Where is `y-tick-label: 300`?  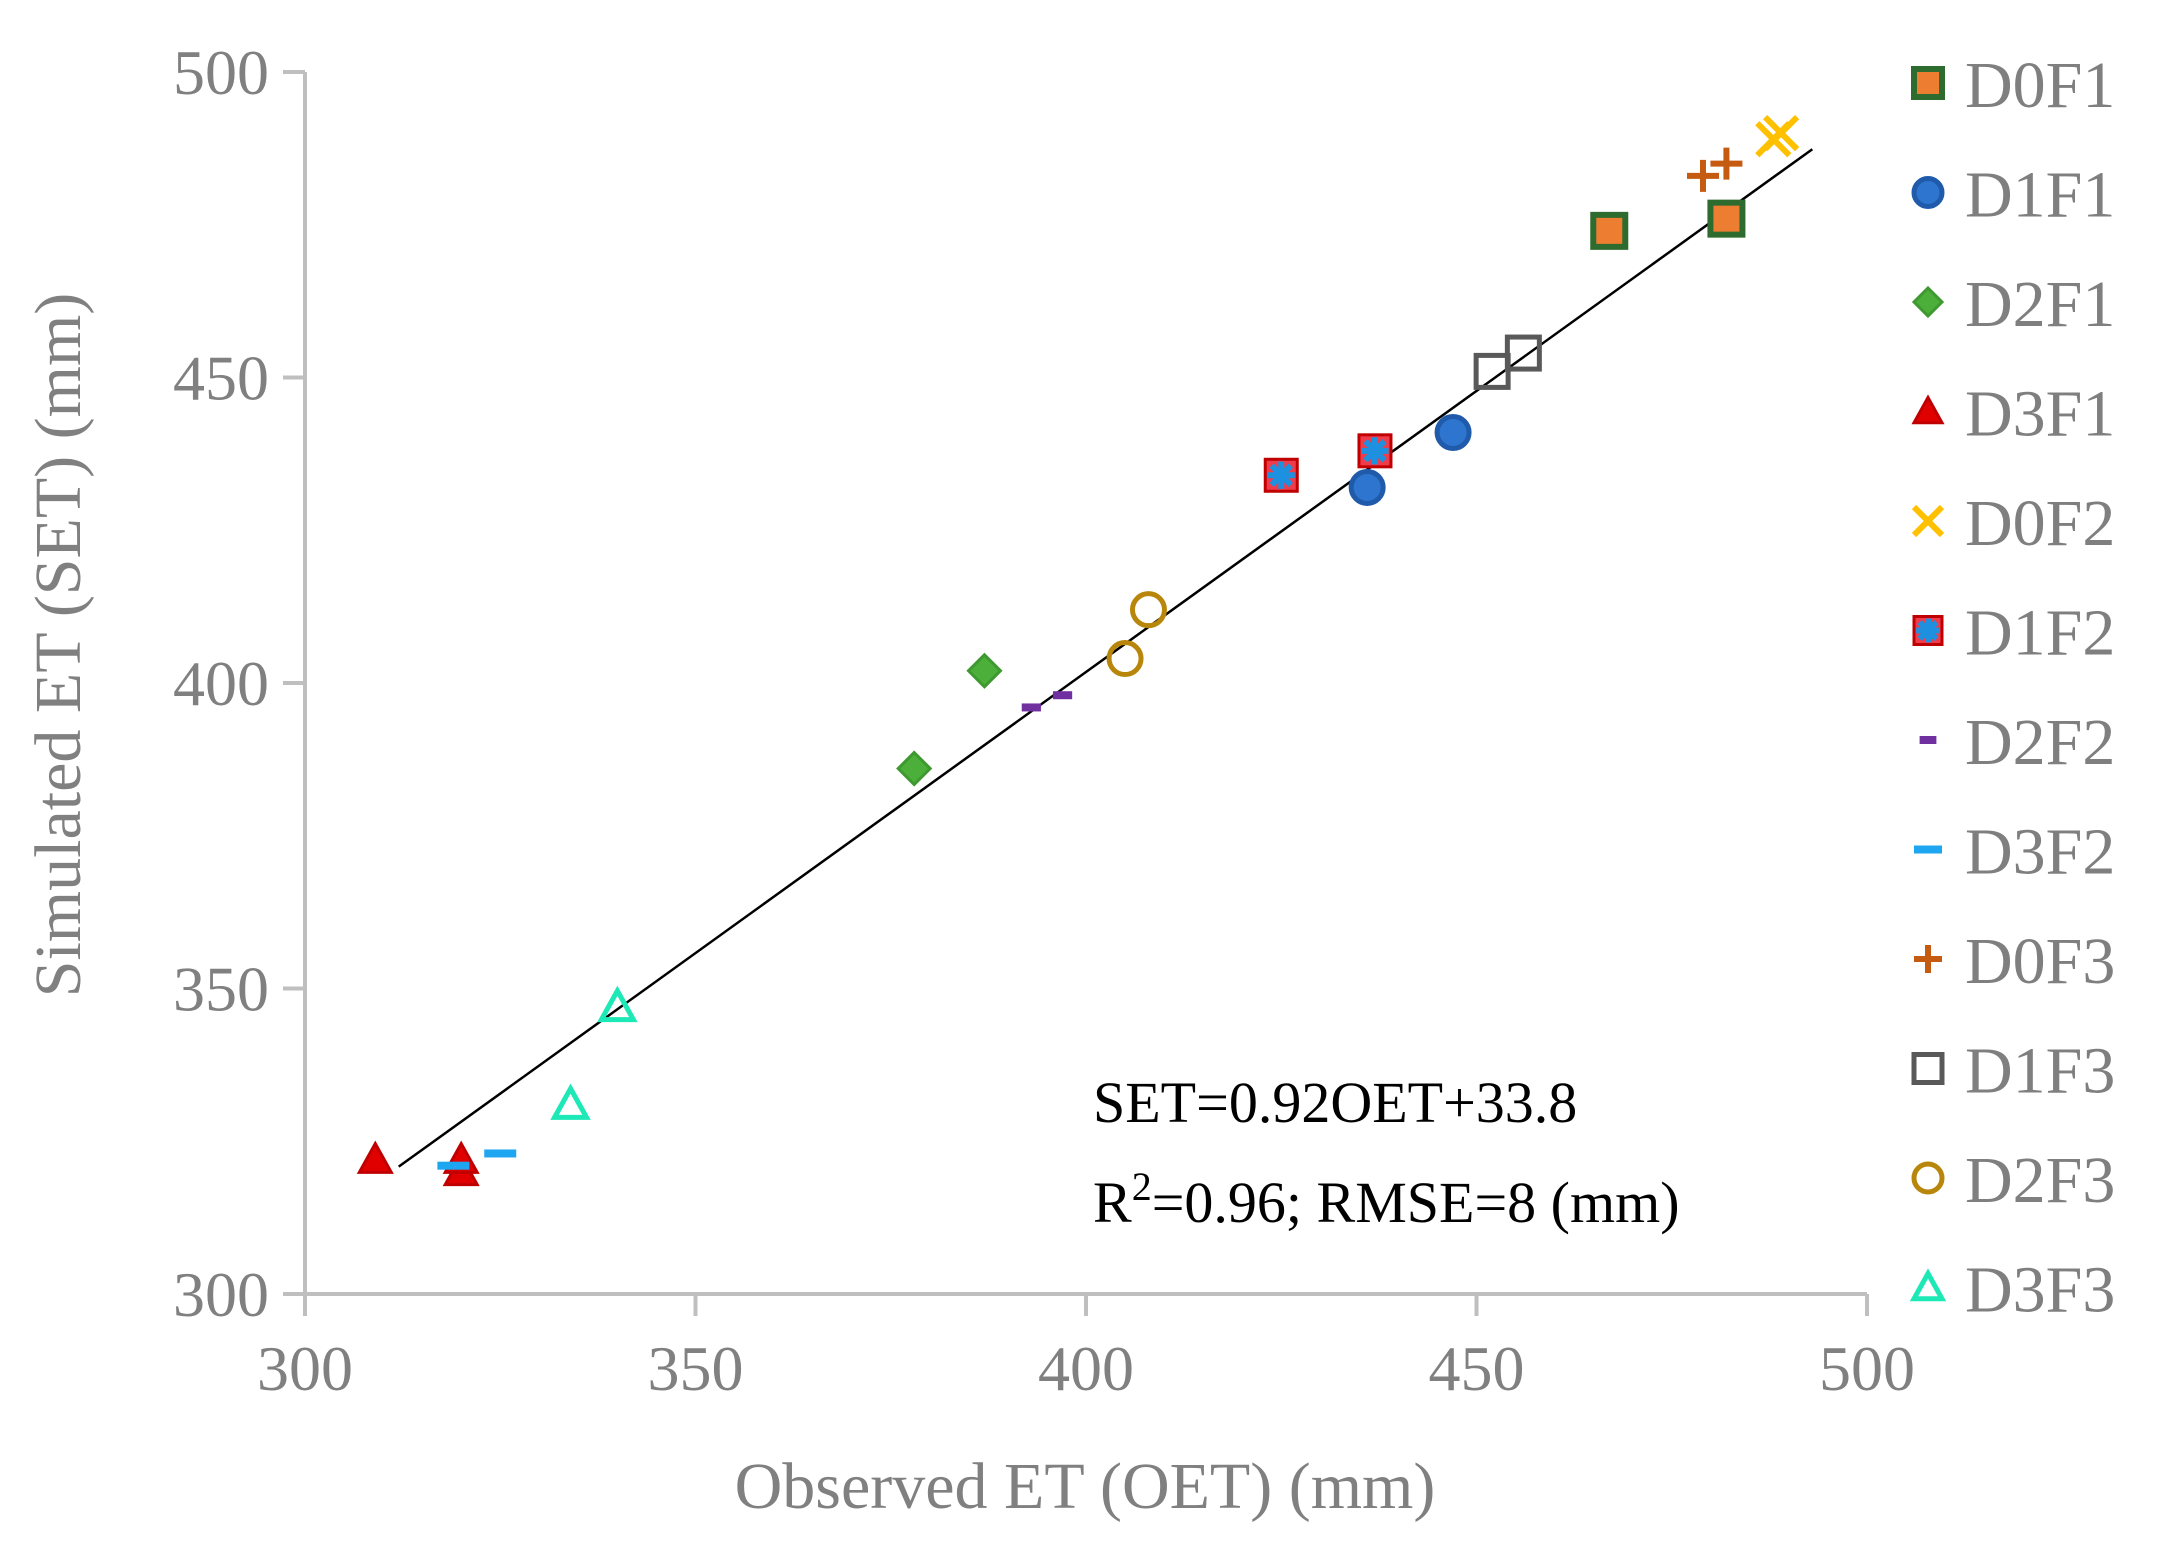
y-tick-label: 300 is located at coordinates (221, 1294).